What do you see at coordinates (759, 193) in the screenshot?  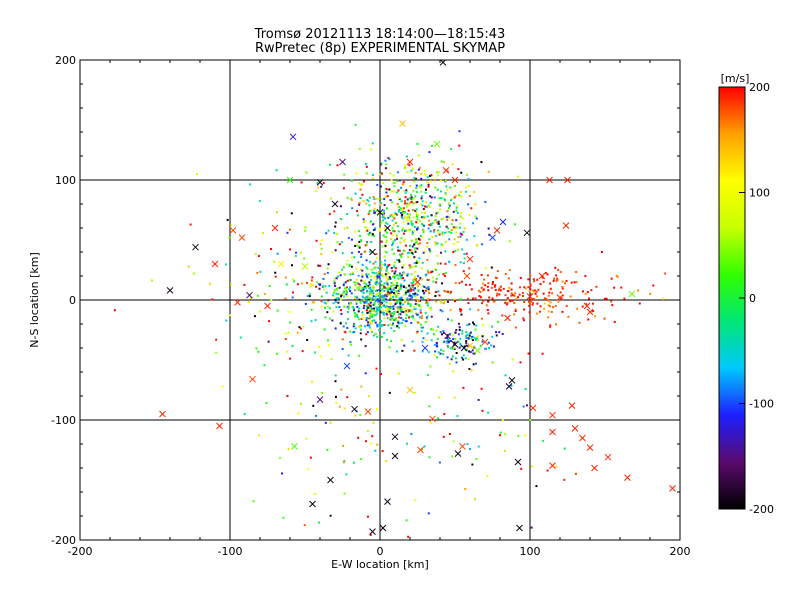 I see `colorbar-tick-label: 100` at bounding box center [759, 193].